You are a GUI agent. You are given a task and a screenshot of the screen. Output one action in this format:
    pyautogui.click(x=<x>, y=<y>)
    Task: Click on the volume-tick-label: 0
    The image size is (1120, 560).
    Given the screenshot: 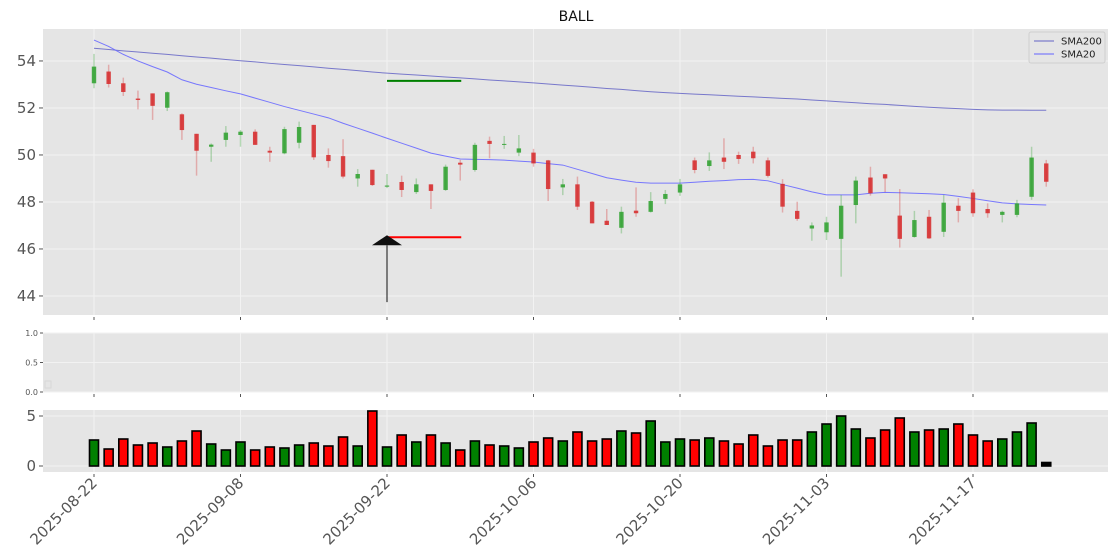 What is the action you would take?
    pyautogui.click(x=31, y=466)
    